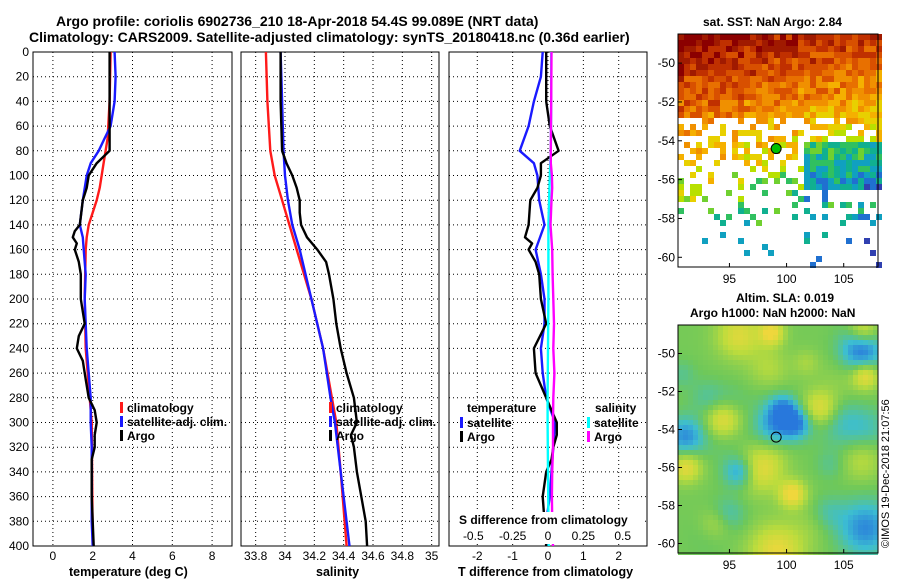 Image resolution: width=900 pixels, height=580 pixels. Describe the element at coordinates (19, 299) in the screenshot. I see `depth-tick-label: 200` at that location.